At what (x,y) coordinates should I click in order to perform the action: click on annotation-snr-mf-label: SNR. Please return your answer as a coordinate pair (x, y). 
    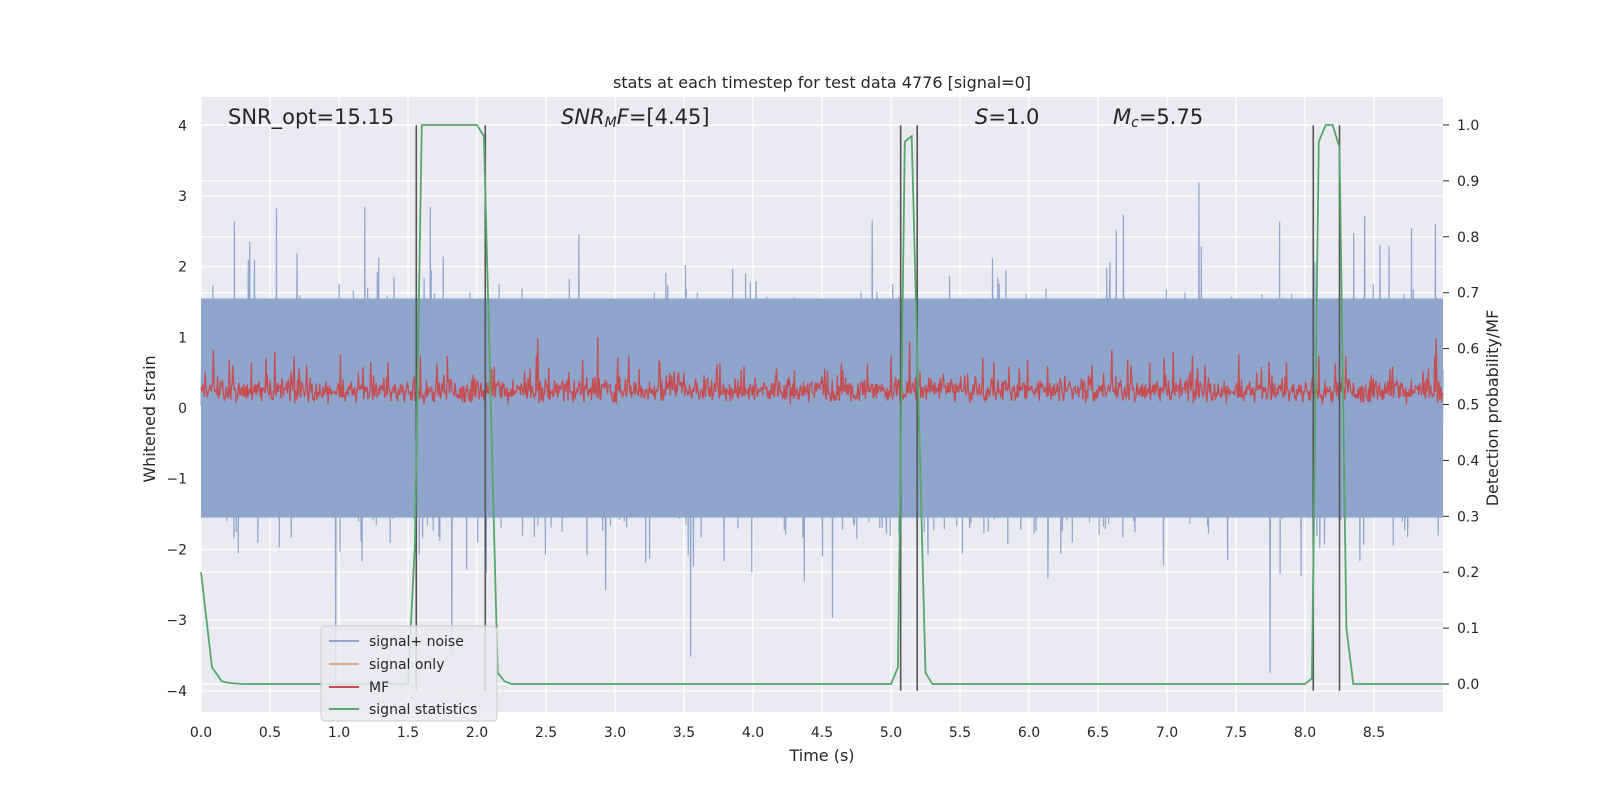
    Looking at the image, I should click on (583, 117).